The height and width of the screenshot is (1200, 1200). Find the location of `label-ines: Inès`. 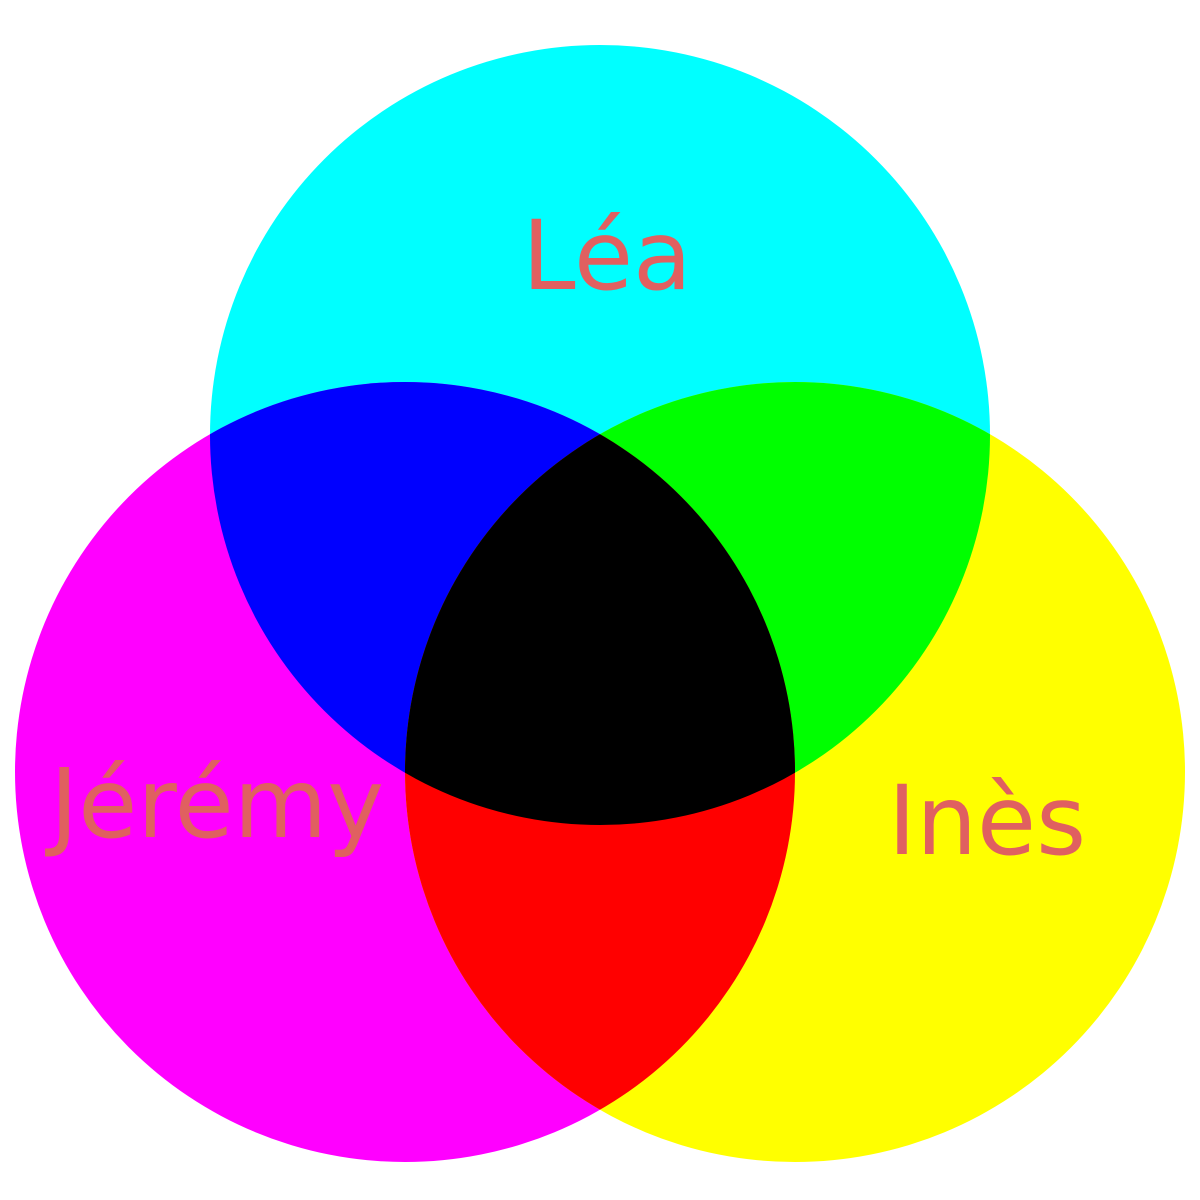

label-ines: Inès is located at coordinates (987, 821).